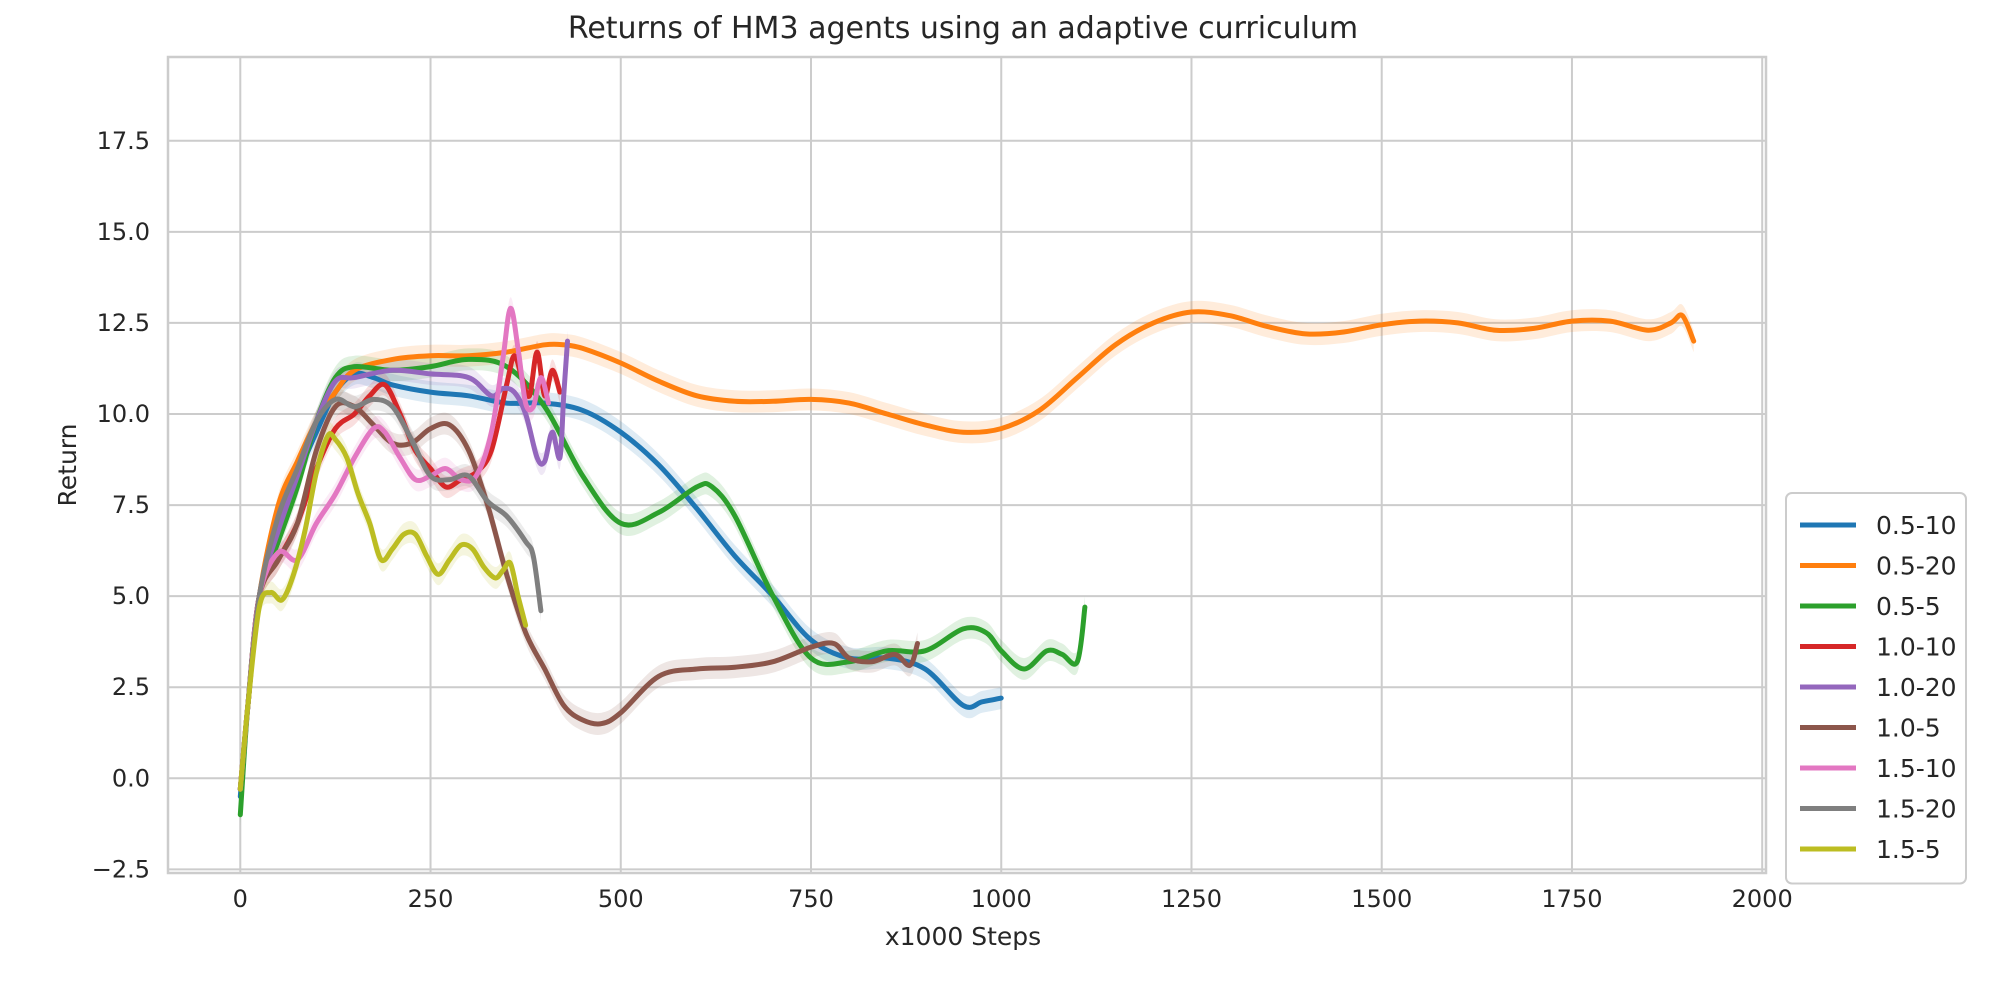  Describe the element at coordinates (621, 899) in the screenshot. I see `x-tick-label: 500` at that location.